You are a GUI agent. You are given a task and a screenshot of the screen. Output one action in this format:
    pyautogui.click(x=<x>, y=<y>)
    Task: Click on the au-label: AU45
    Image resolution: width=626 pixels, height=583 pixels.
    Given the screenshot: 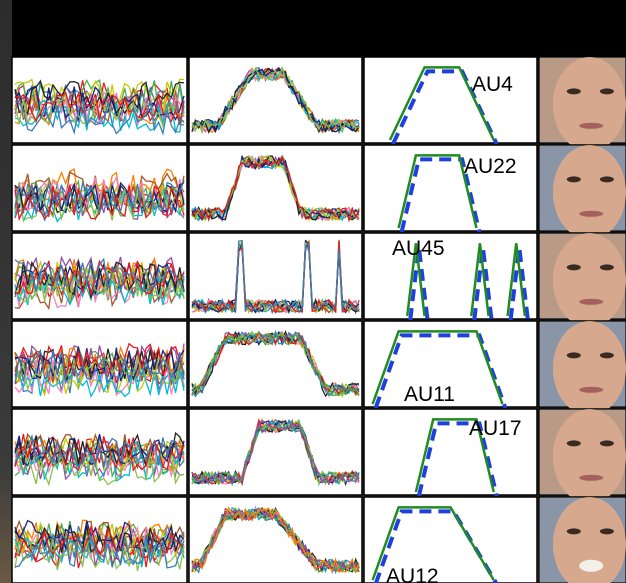 What is the action you would take?
    pyautogui.click(x=418, y=248)
    